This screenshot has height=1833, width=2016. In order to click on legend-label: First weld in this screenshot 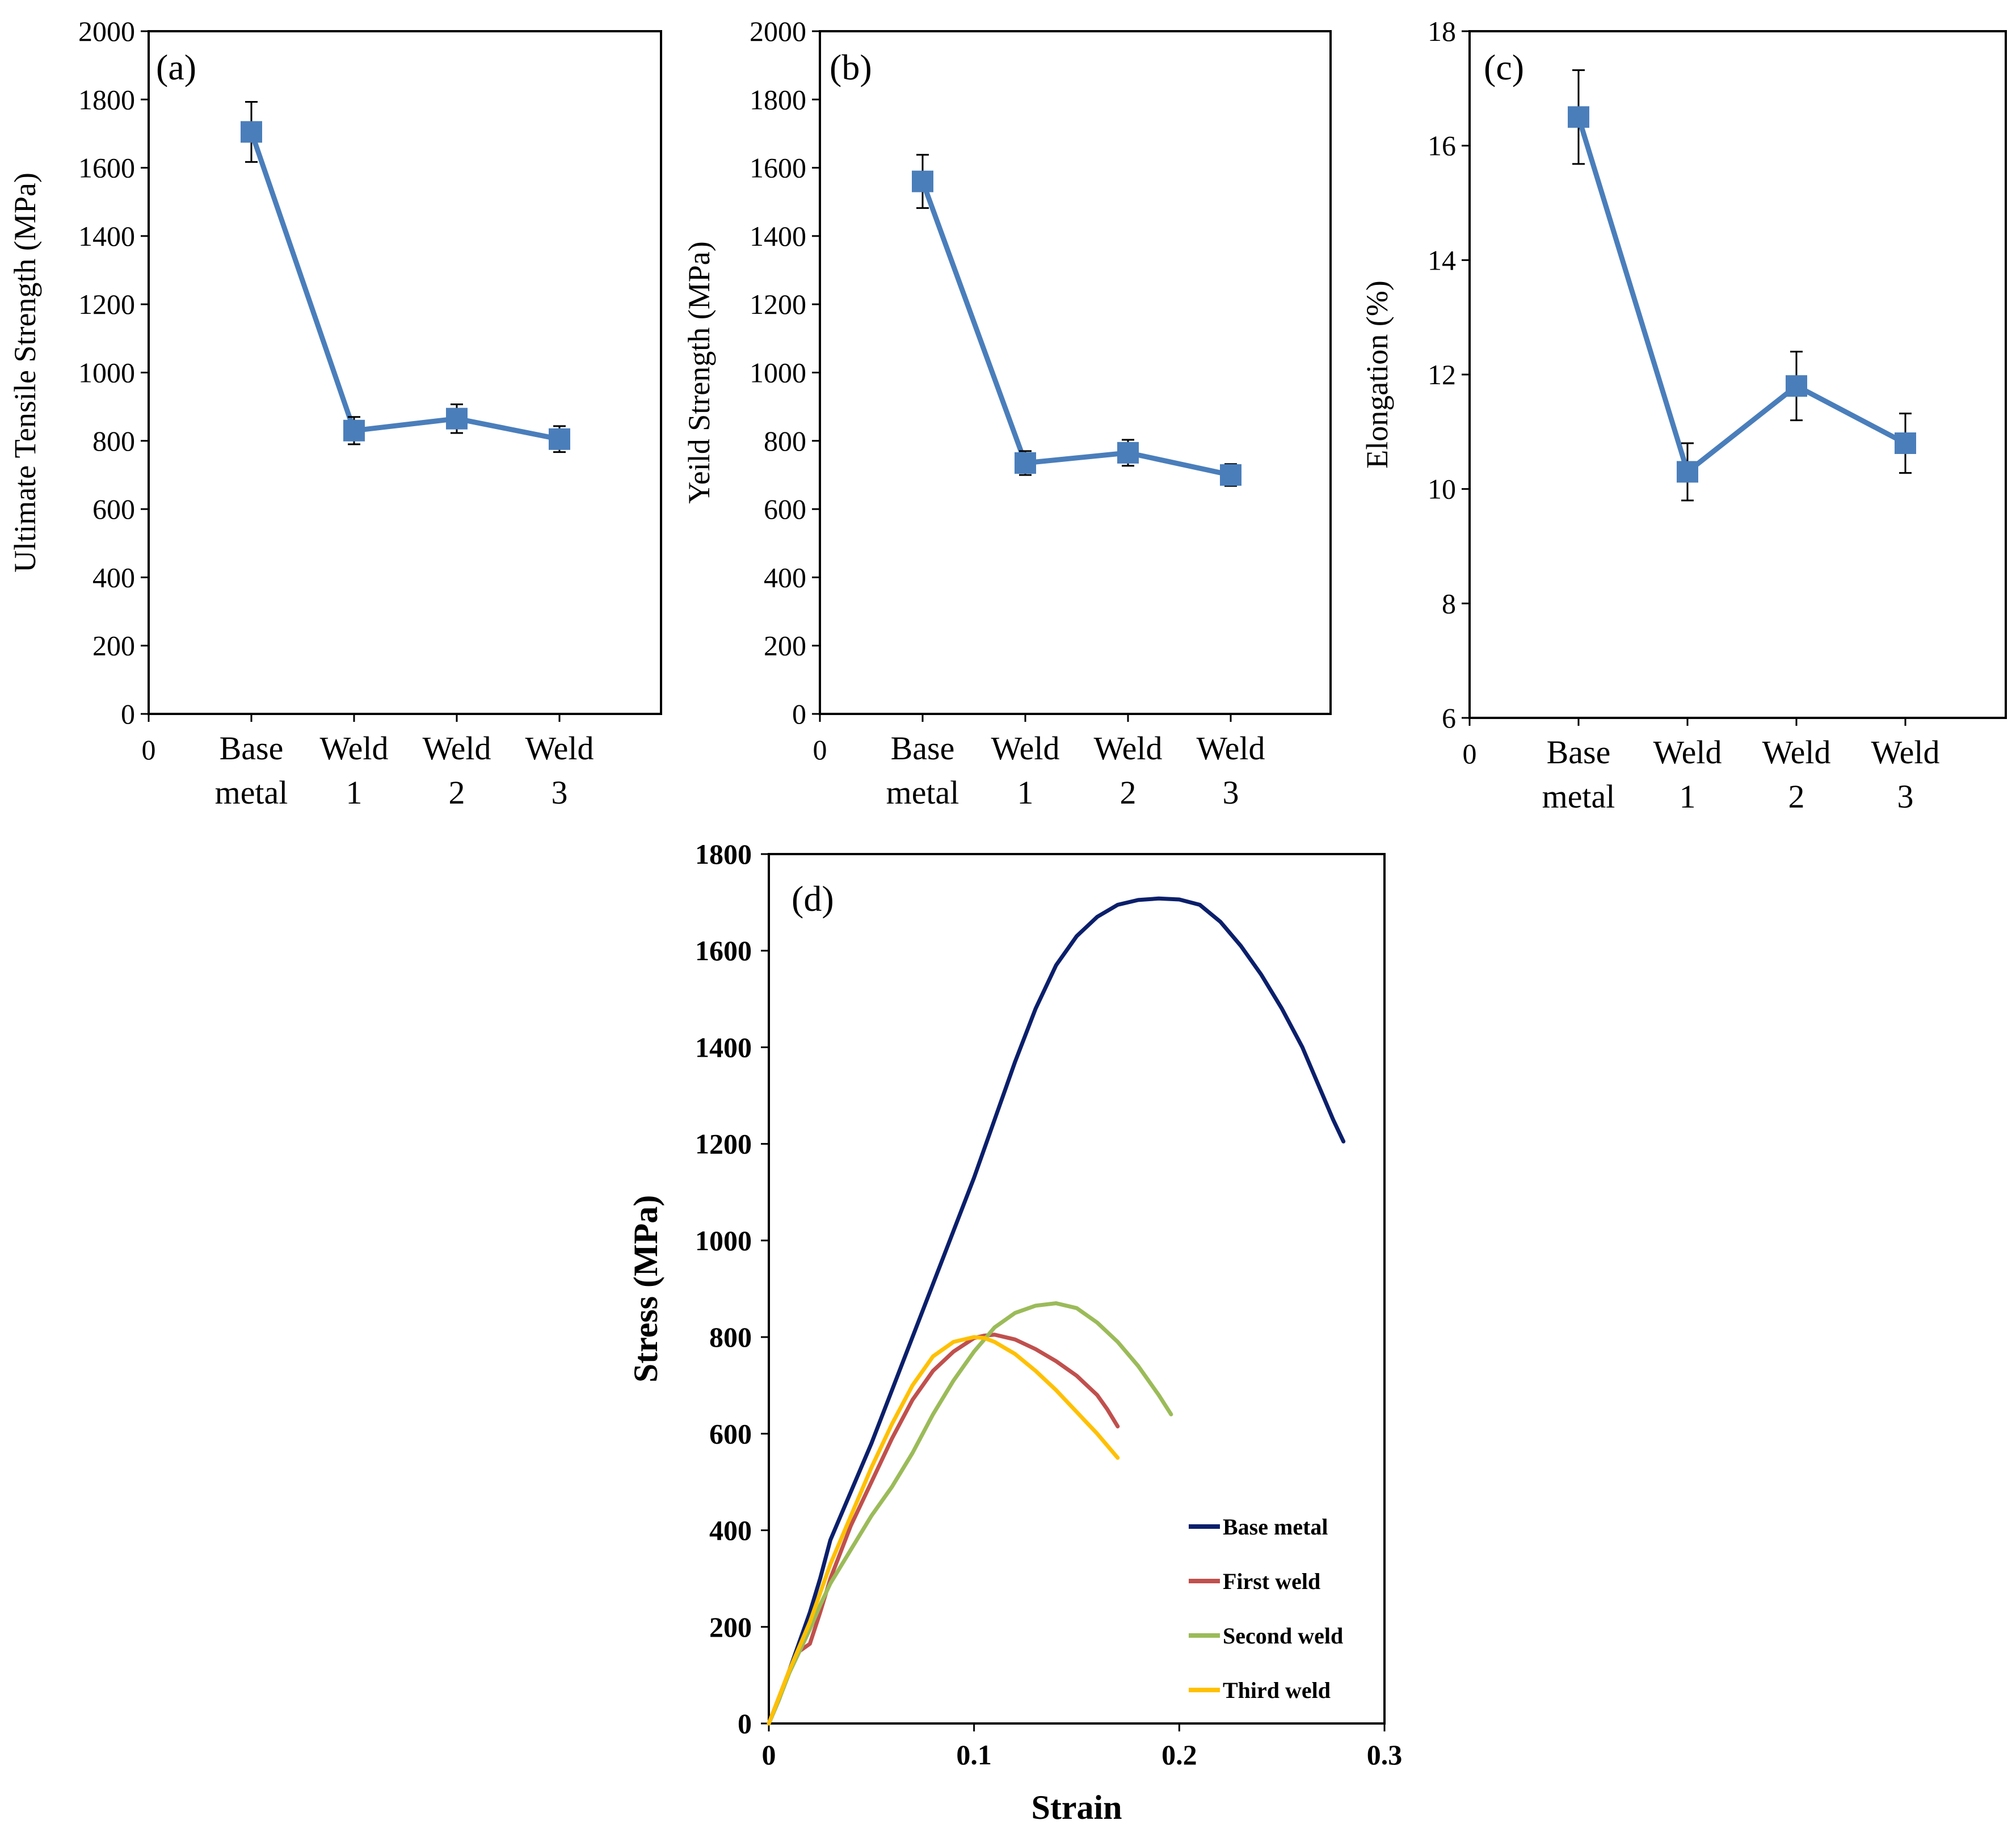, I will do `click(1271, 1582)`.